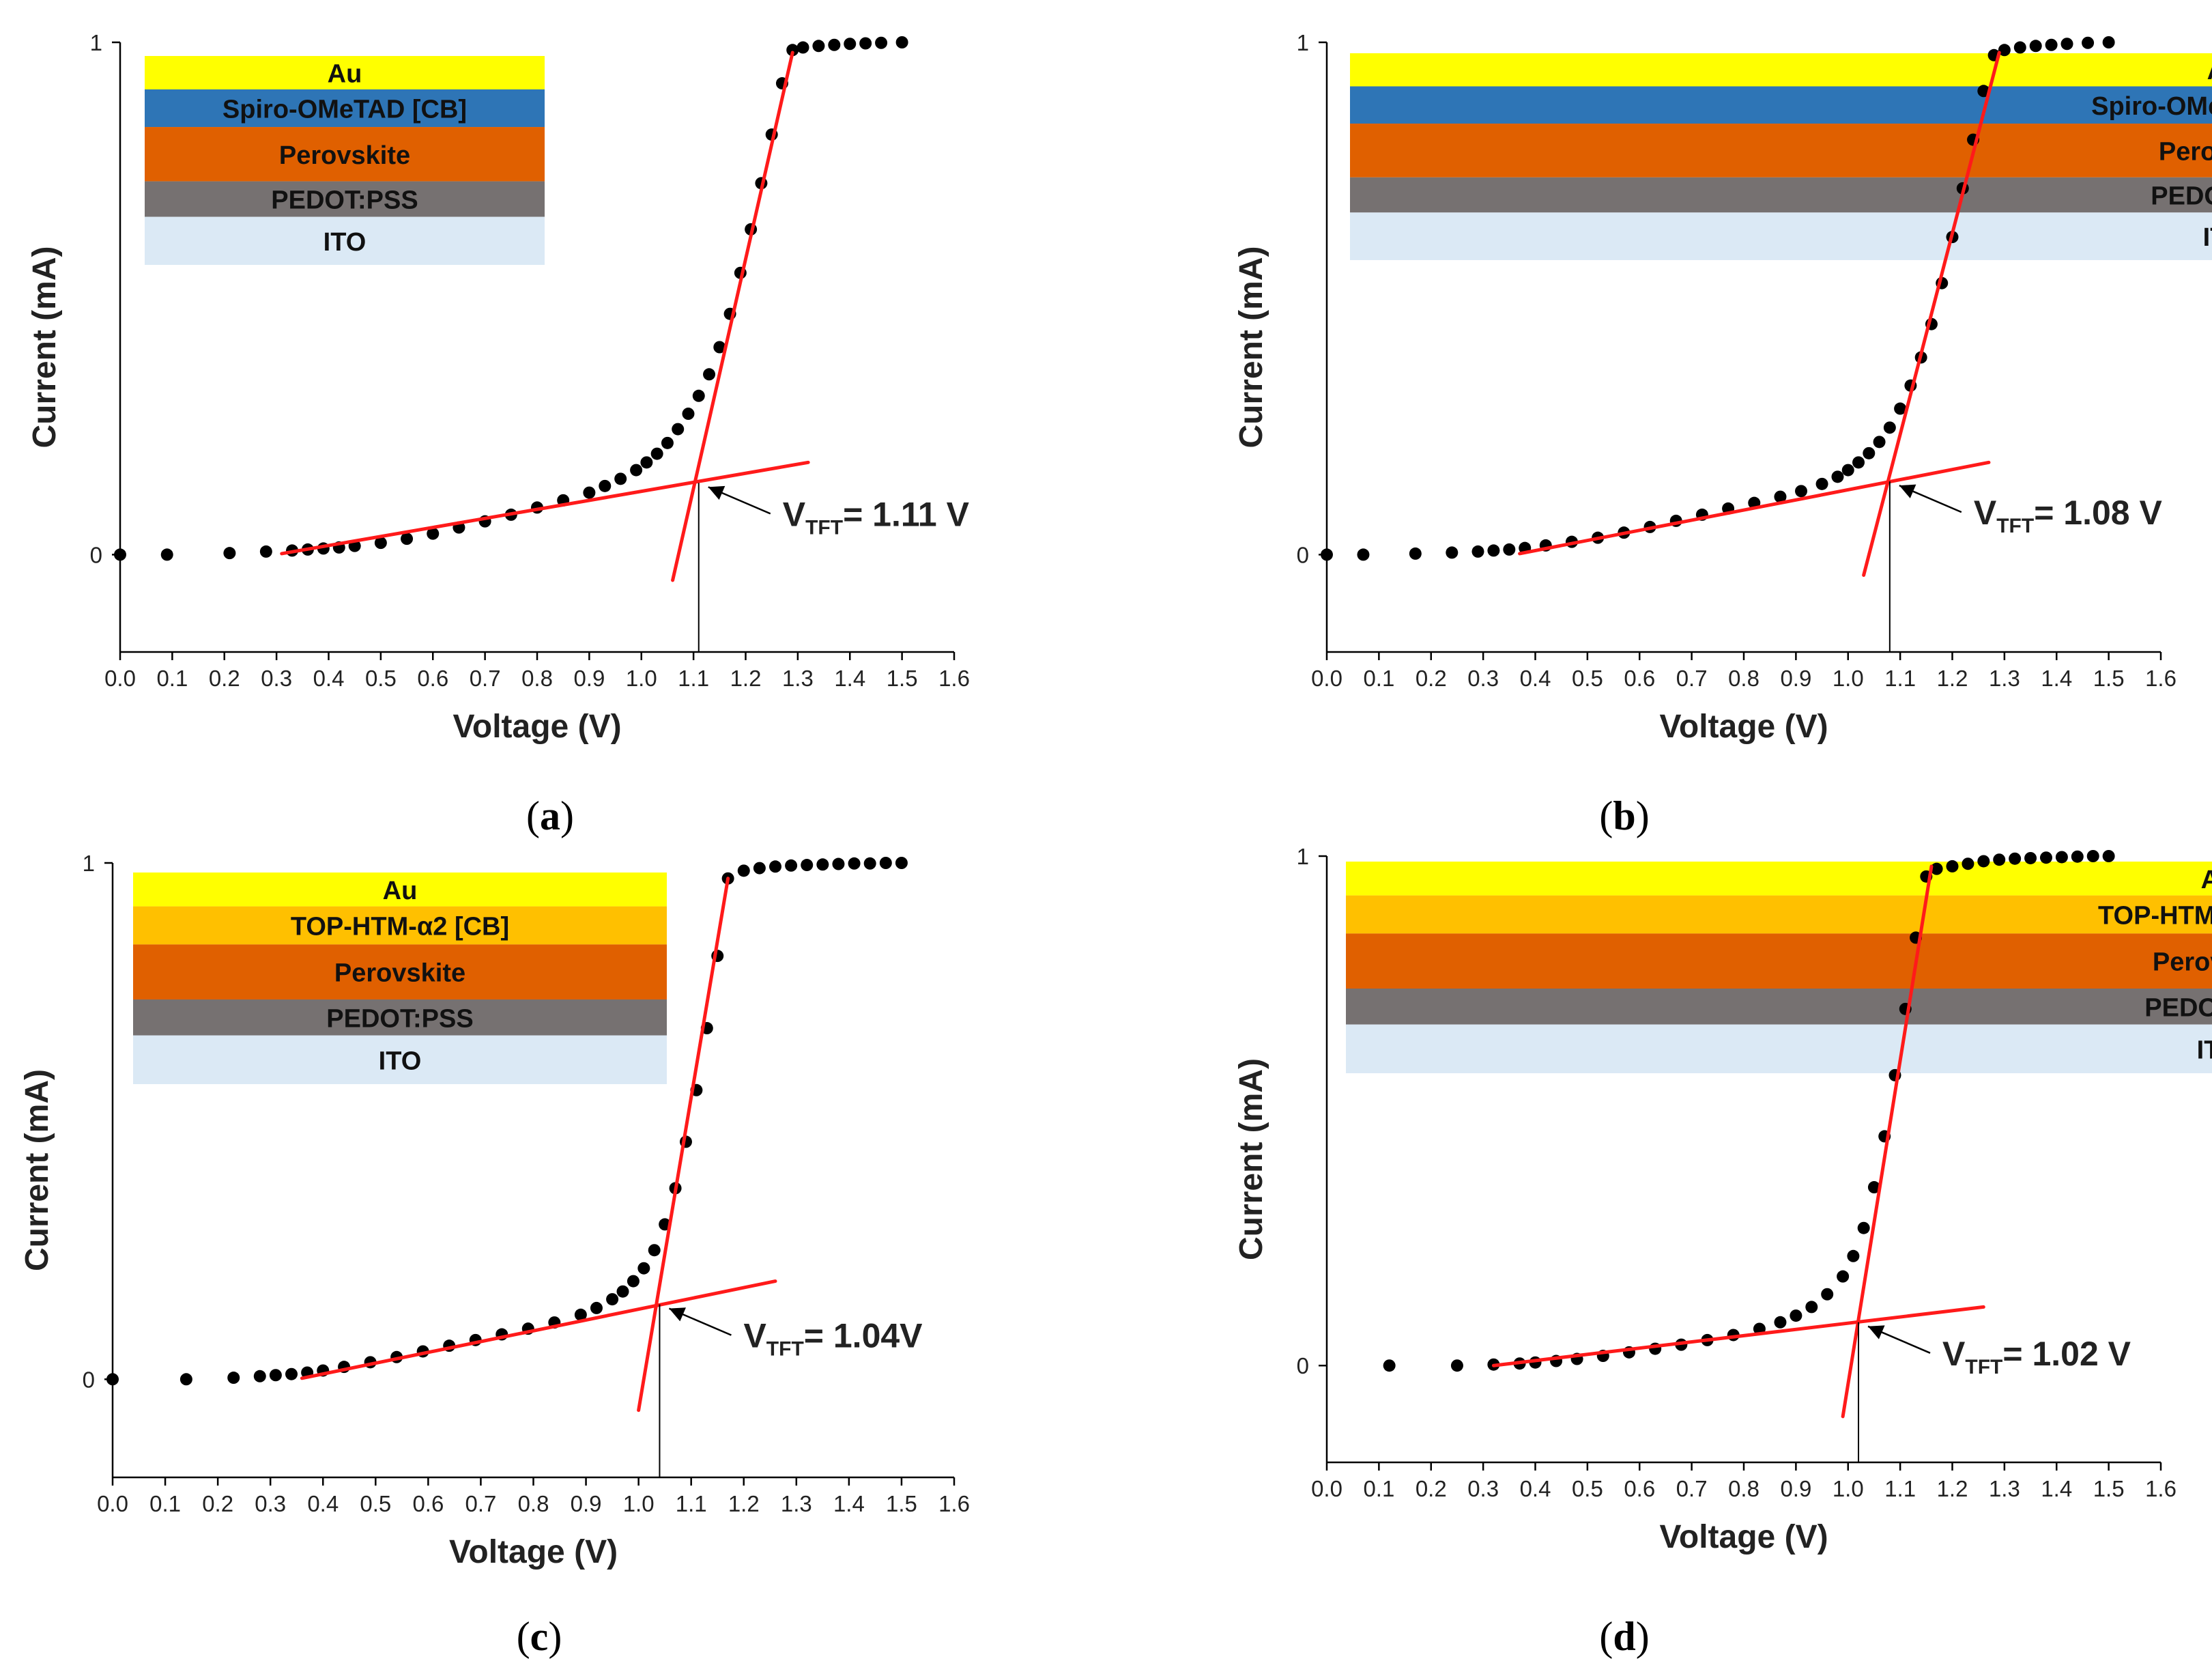  Describe the element at coordinates (2155, 916) in the screenshot. I see `stack-layer-label: TOP-HTM-α2 [DCM]` at that location.